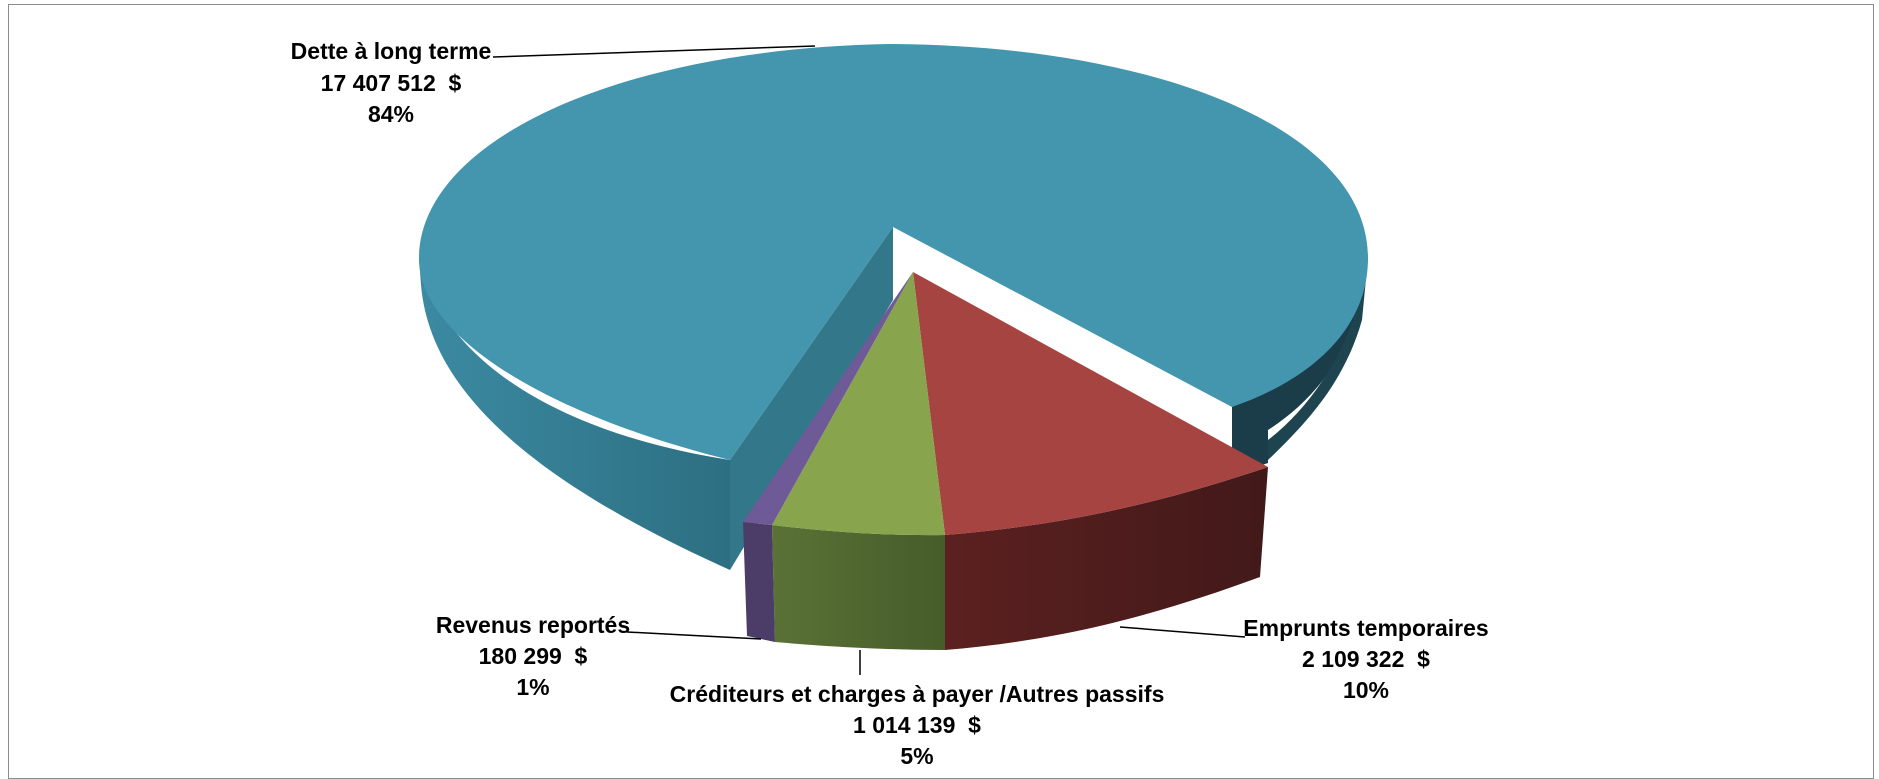 This screenshot has height=779, width=1879. I want to click on slice-emprunts-temporaires-top, so click(1090, 403).